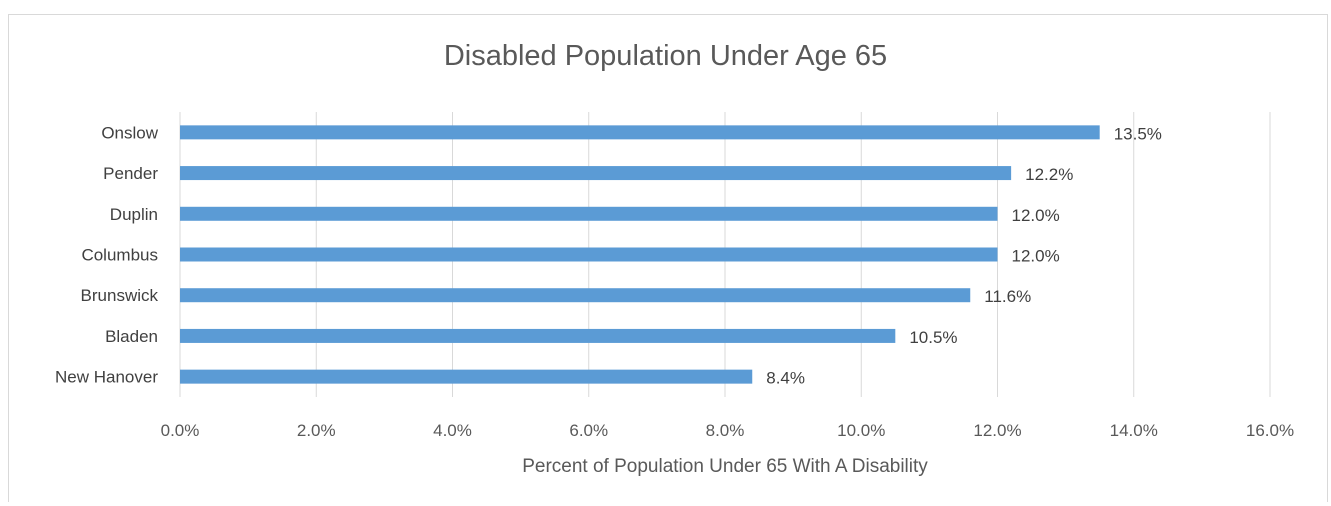 The width and height of the screenshot is (1331, 506). I want to click on data-label: 10.5%, so click(933, 337).